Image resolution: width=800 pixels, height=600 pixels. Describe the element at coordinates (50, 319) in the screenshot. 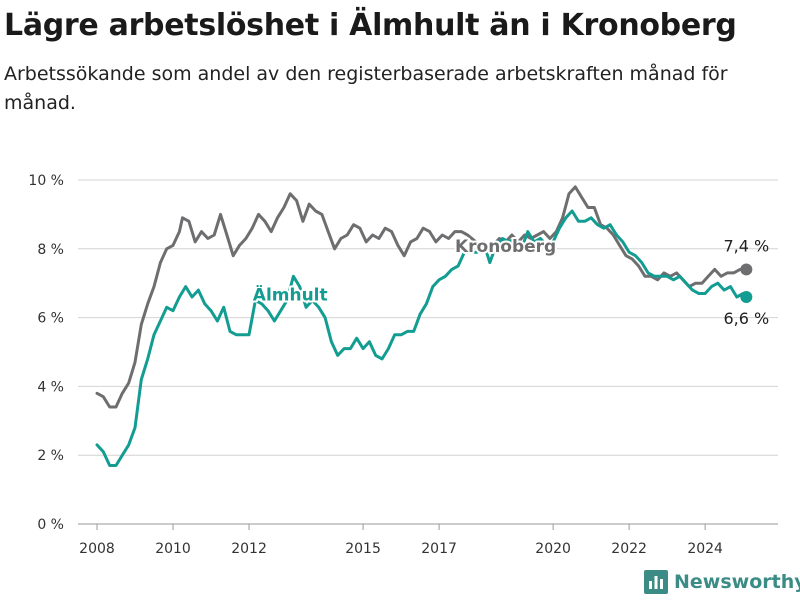

I see `y-tick-label: 6 %` at that location.